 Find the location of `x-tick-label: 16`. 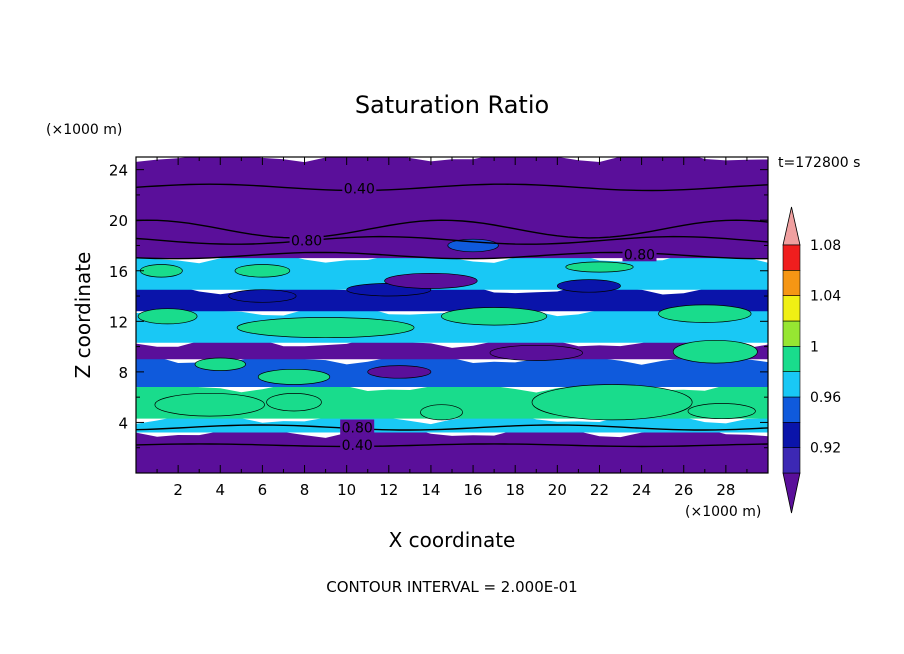

x-tick-label: 16 is located at coordinates (473, 490).